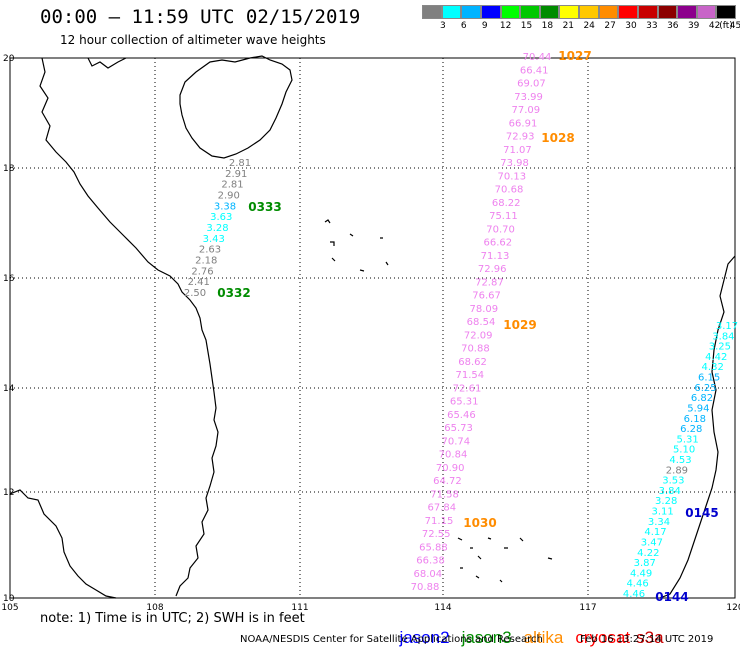 This screenshot has height=650, width=740. What do you see at coordinates (733, 606) in the screenshot?
I see `longitude-label: 120` at bounding box center [733, 606].